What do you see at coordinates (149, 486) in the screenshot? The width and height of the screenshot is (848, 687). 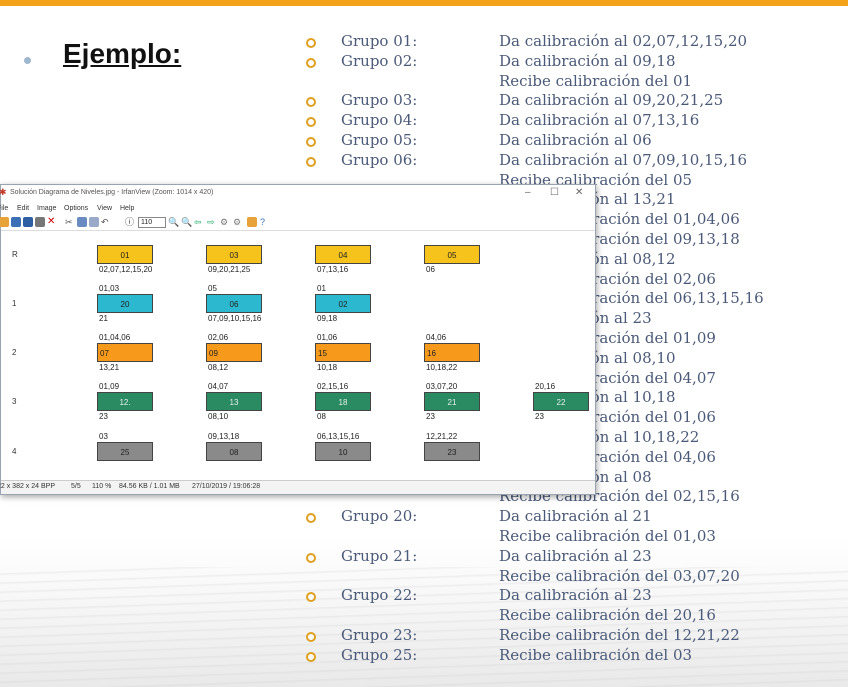 I see `status-field: 84.56 KB / 1.01 MB` at bounding box center [149, 486].